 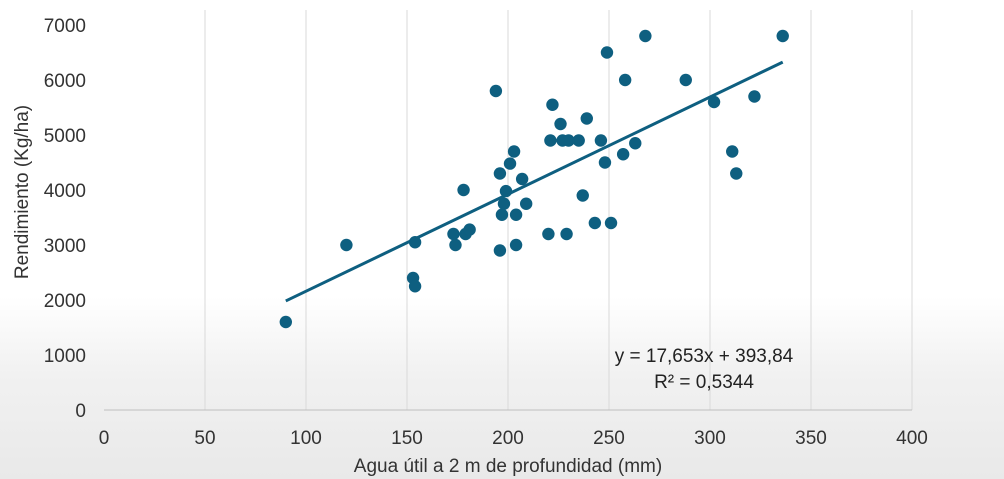 What do you see at coordinates (65, 246) in the screenshot?
I see `y-tick-label: 3000` at bounding box center [65, 246].